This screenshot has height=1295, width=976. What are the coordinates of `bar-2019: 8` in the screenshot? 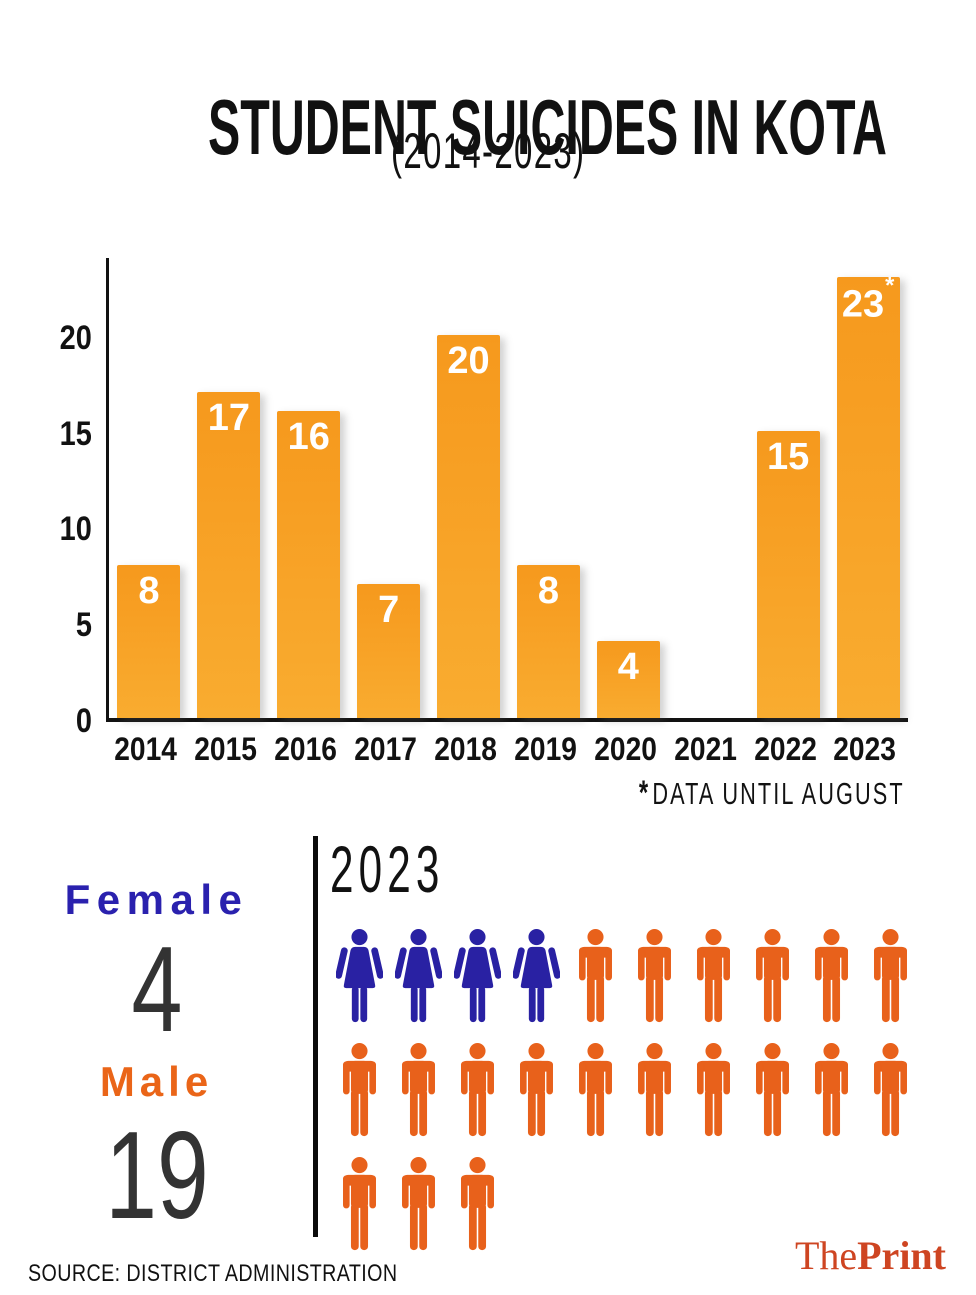 It's located at (548, 641).